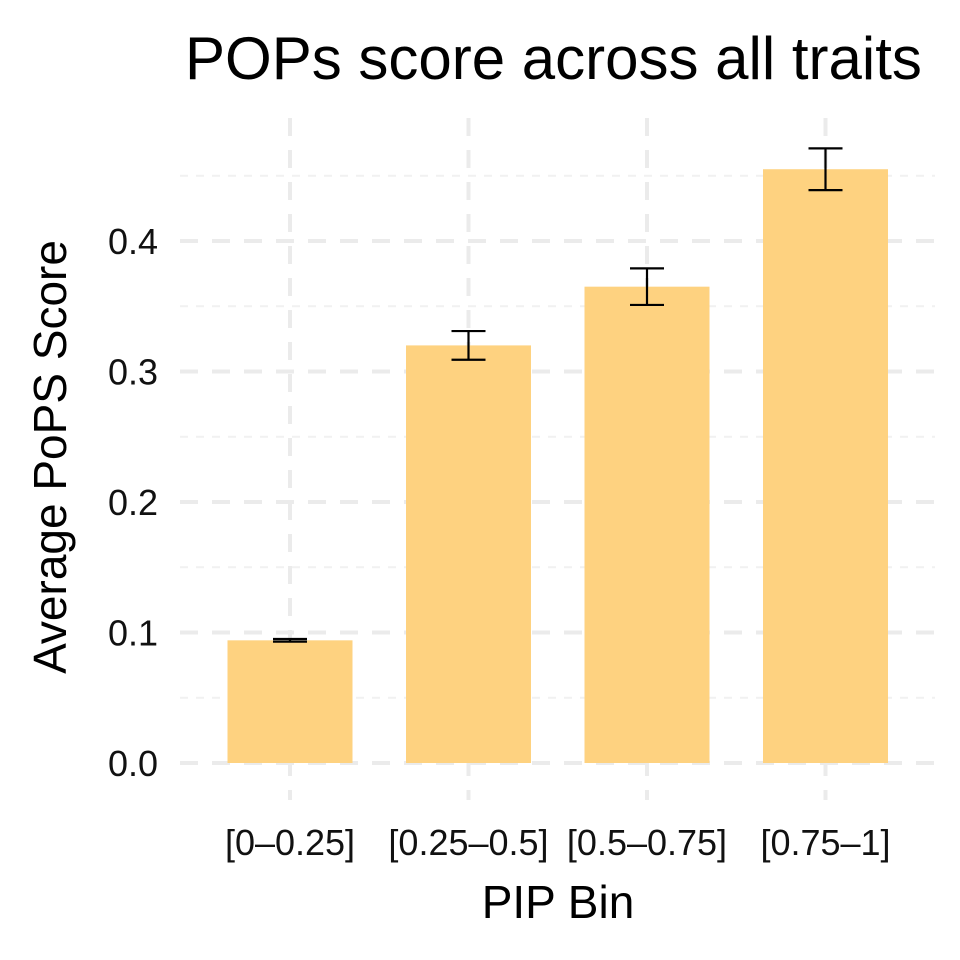 The width and height of the screenshot is (960, 960). What do you see at coordinates (558, 902) in the screenshot?
I see `x-axis-title: PIP Bin` at bounding box center [558, 902].